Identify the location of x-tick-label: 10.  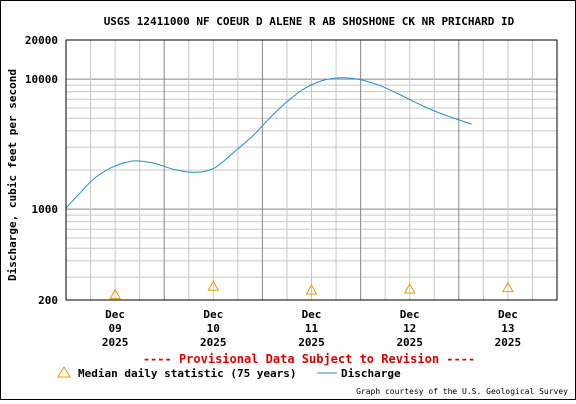
(213, 328).